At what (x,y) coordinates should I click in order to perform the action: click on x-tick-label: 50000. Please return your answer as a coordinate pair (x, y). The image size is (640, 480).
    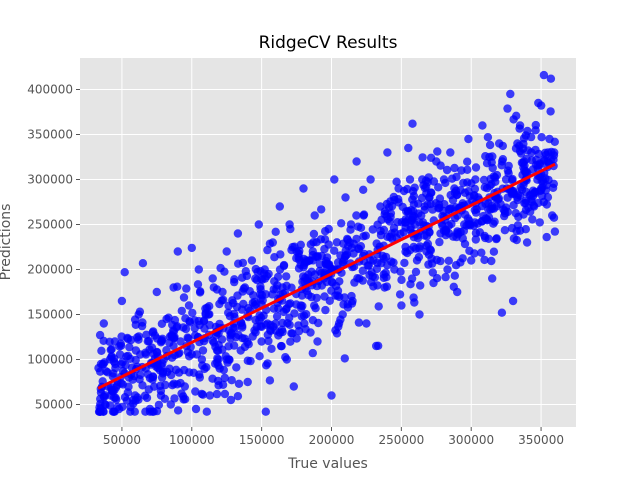
    Looking at the image, I should click on (122, 440).